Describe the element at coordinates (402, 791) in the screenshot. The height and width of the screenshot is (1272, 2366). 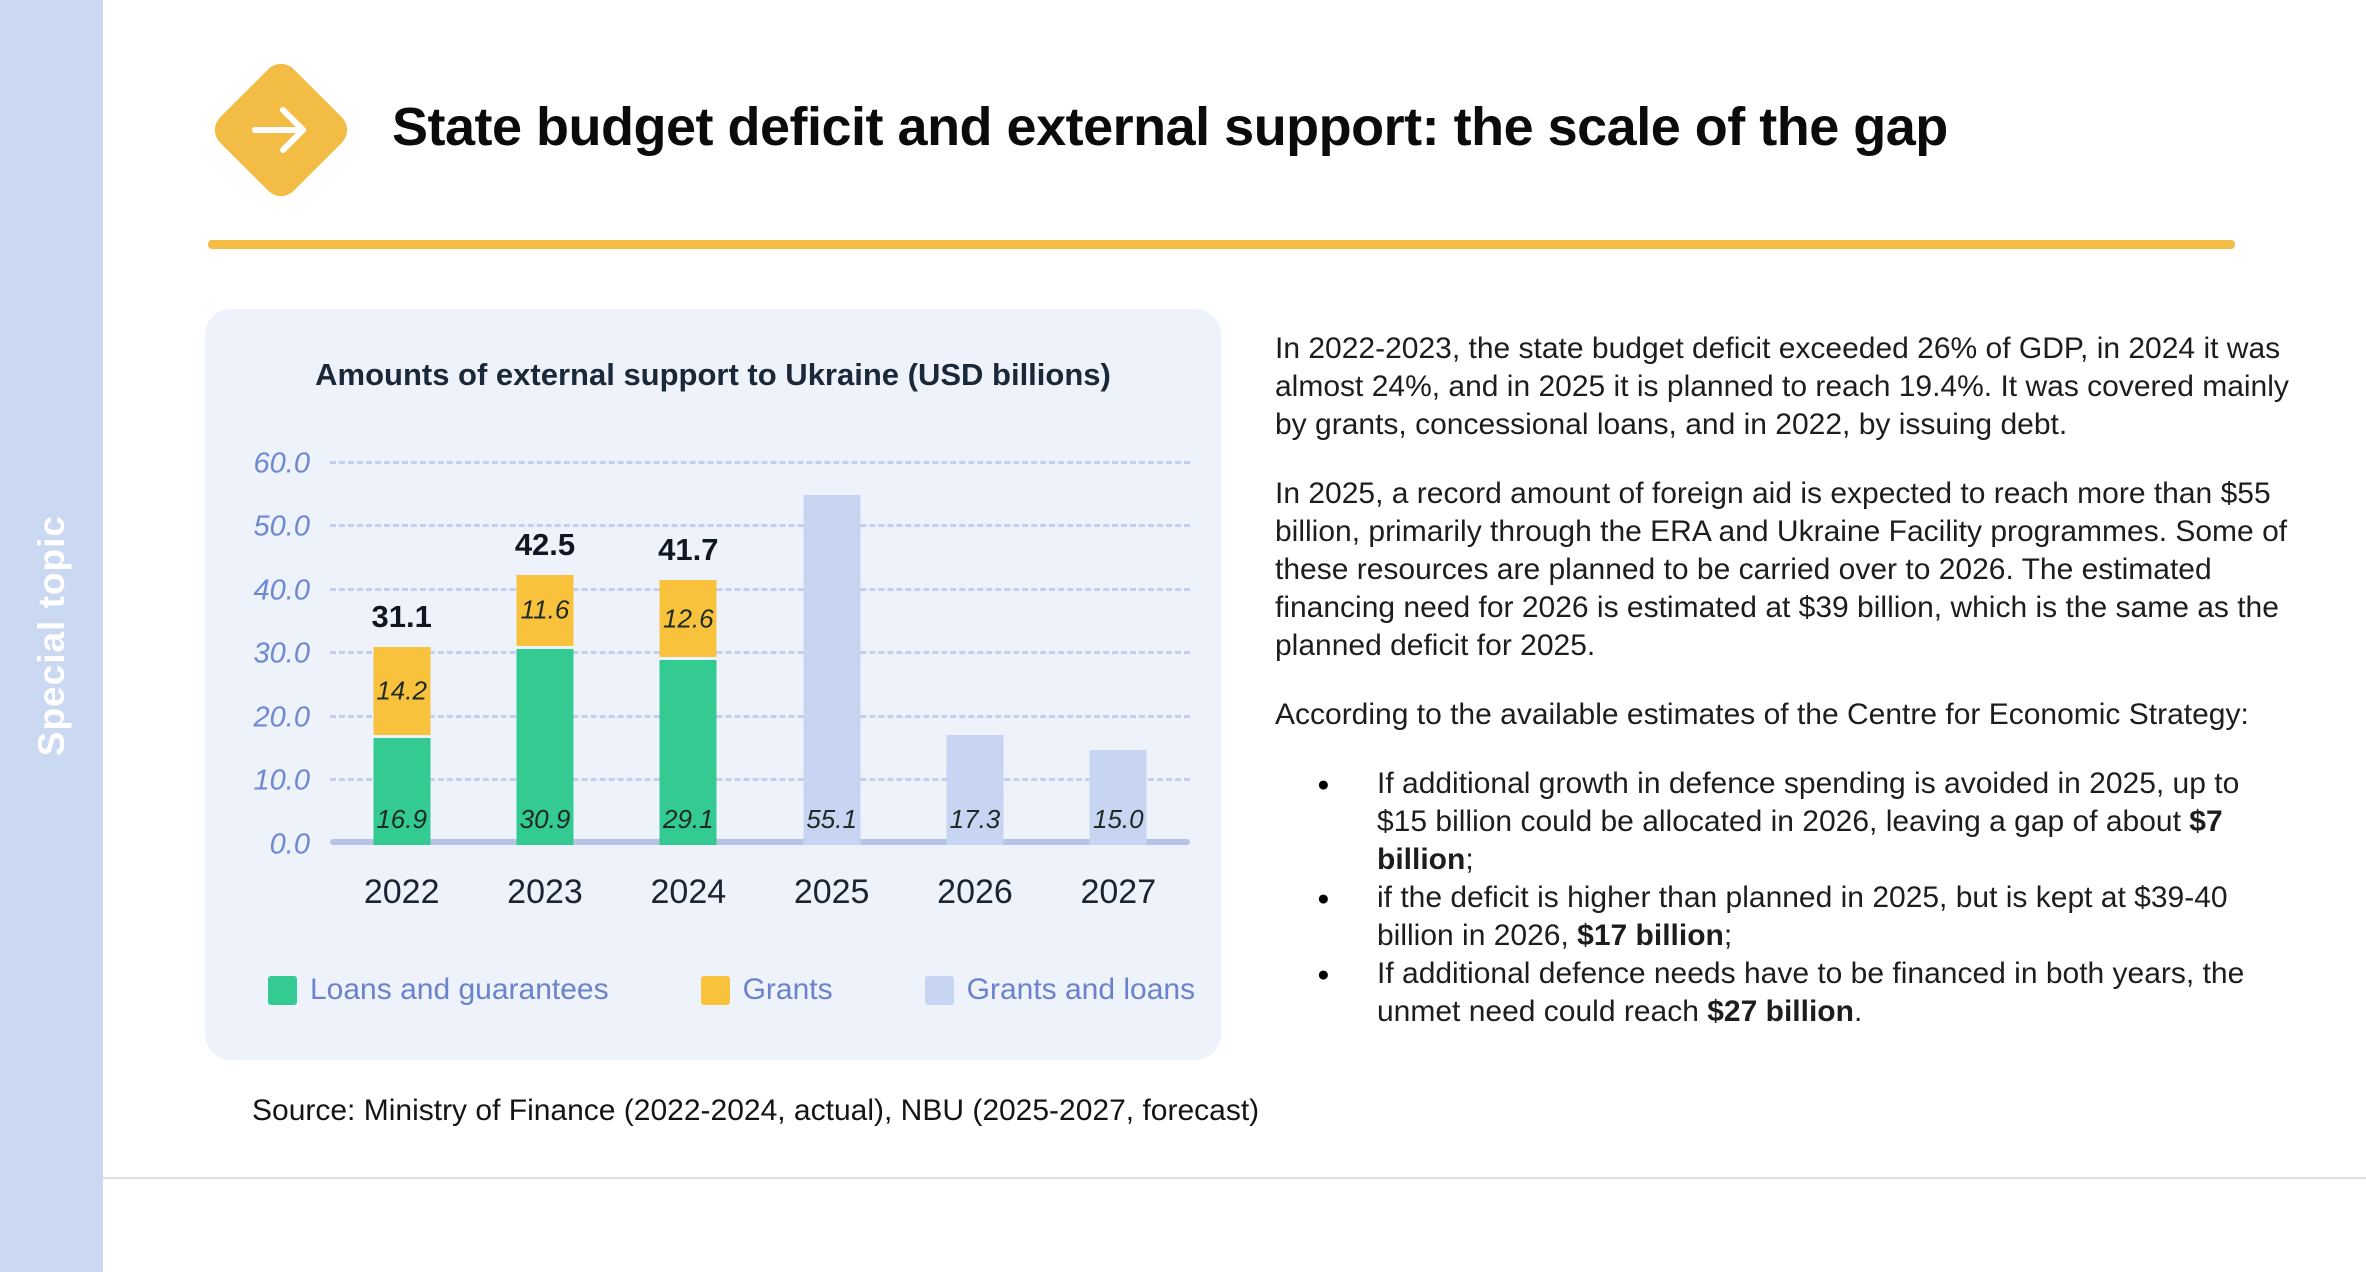
I see `bar-segment-2022-loans-and-guarantees: 16.9` at that location.